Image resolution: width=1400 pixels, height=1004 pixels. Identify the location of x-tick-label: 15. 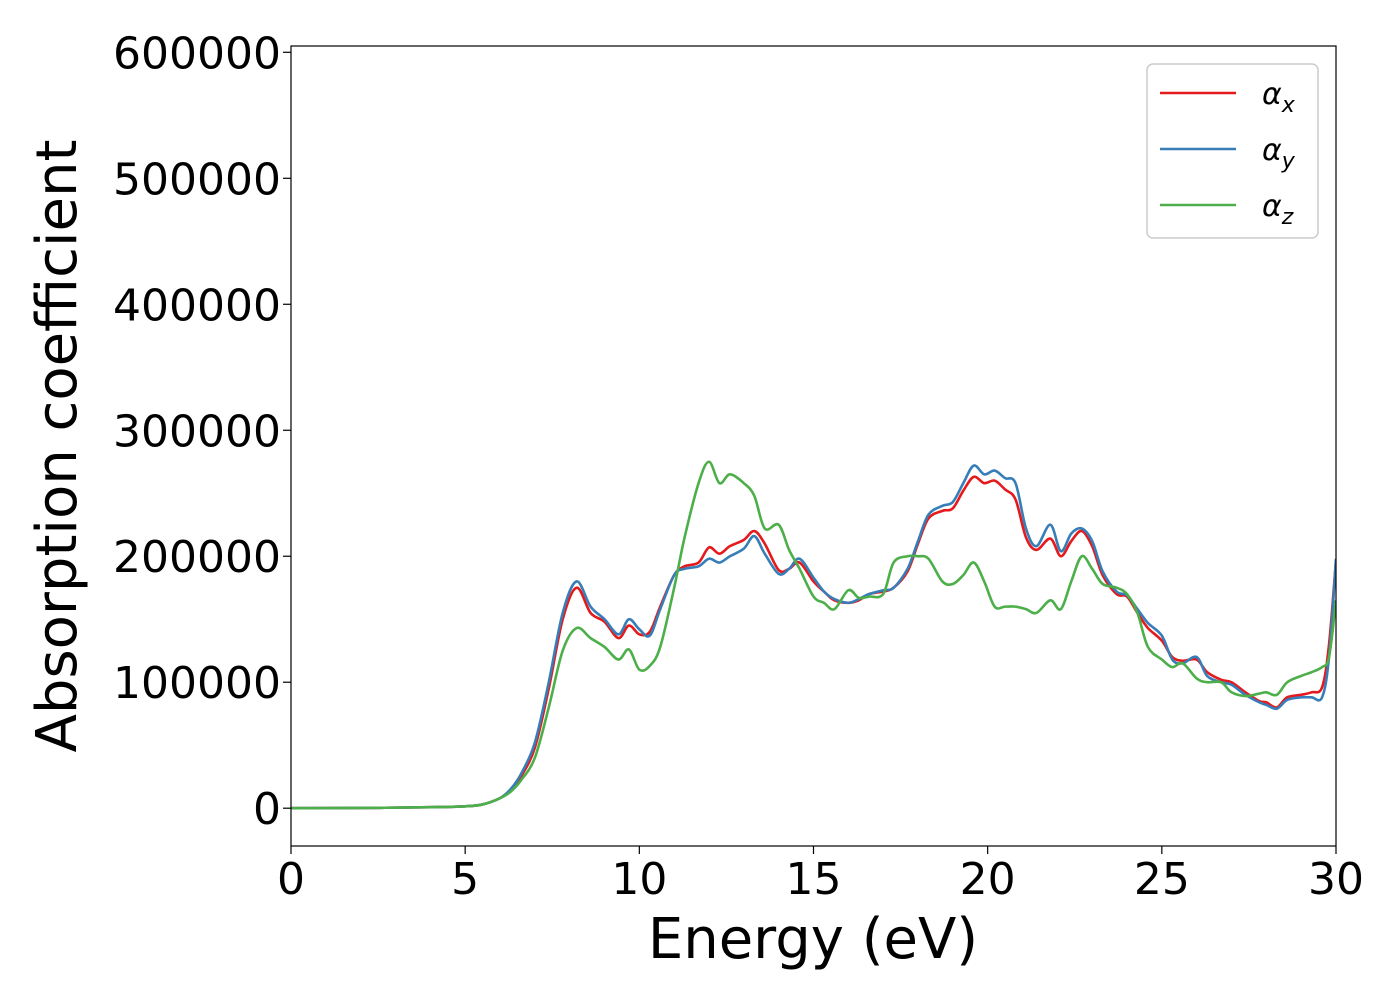
(814, 879).